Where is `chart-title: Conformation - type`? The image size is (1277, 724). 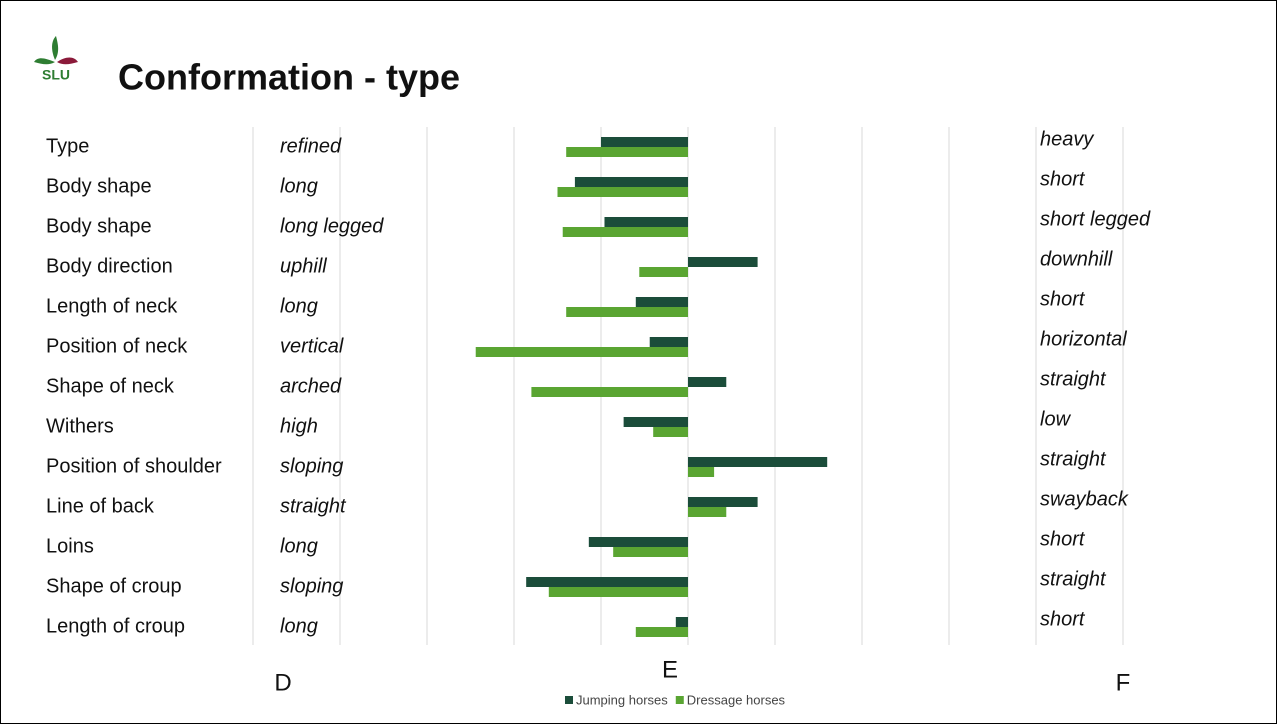
chart-title: Conformation - type is located at coordinates (289, 77).